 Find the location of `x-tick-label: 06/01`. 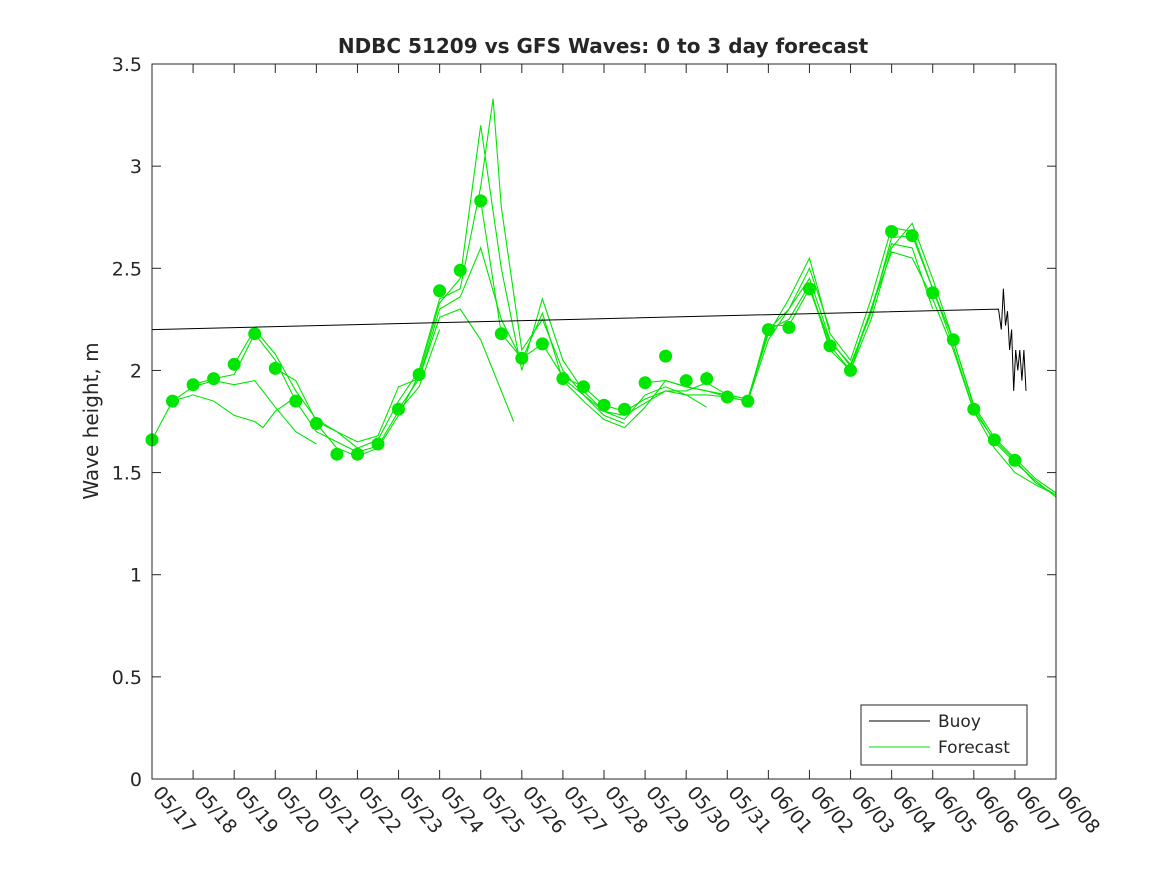

x-tick-label: 06/01 is located at coordinates (791, 810).